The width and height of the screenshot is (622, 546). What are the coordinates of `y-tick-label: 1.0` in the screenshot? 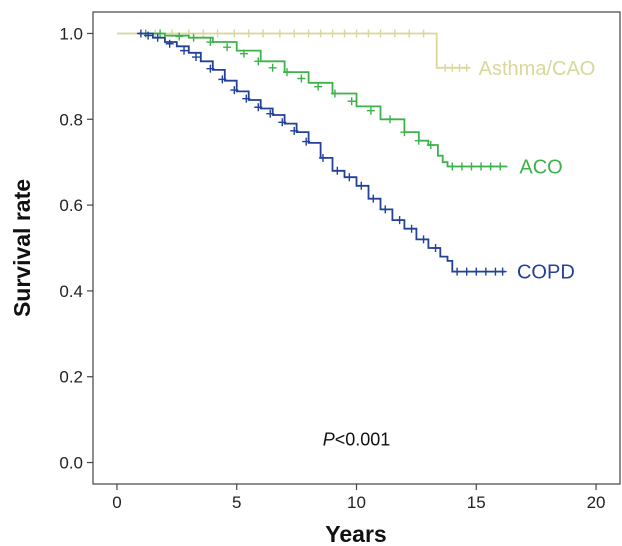 It's located at (71, 33).